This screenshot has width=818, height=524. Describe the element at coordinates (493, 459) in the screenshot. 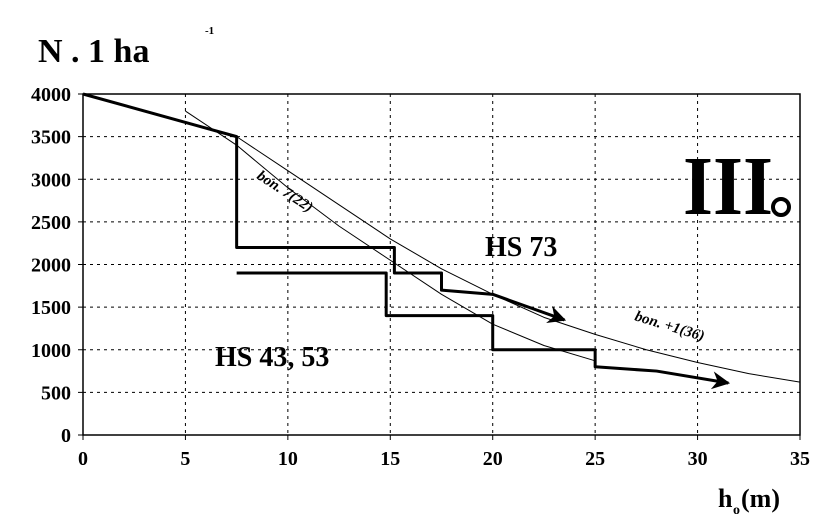

I see `x-tick-label: 20` at that location.